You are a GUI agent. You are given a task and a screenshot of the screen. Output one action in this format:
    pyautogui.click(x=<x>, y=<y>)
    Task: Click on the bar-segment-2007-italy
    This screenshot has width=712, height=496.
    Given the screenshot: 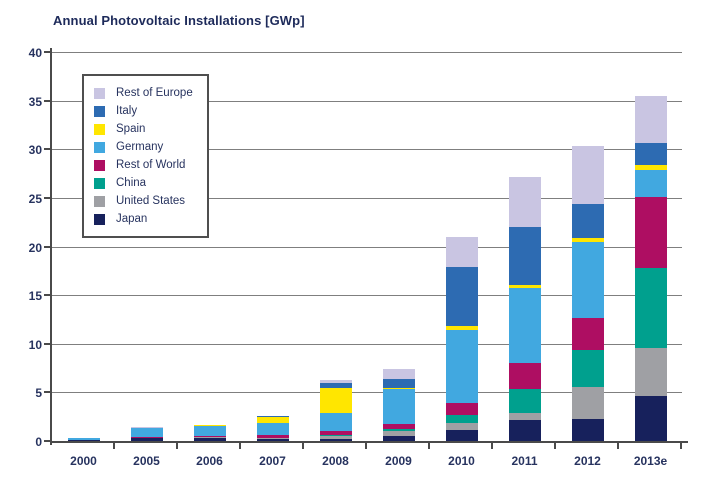 What is the action you would take?
    pyautogui.click(x=272, y=417)
    